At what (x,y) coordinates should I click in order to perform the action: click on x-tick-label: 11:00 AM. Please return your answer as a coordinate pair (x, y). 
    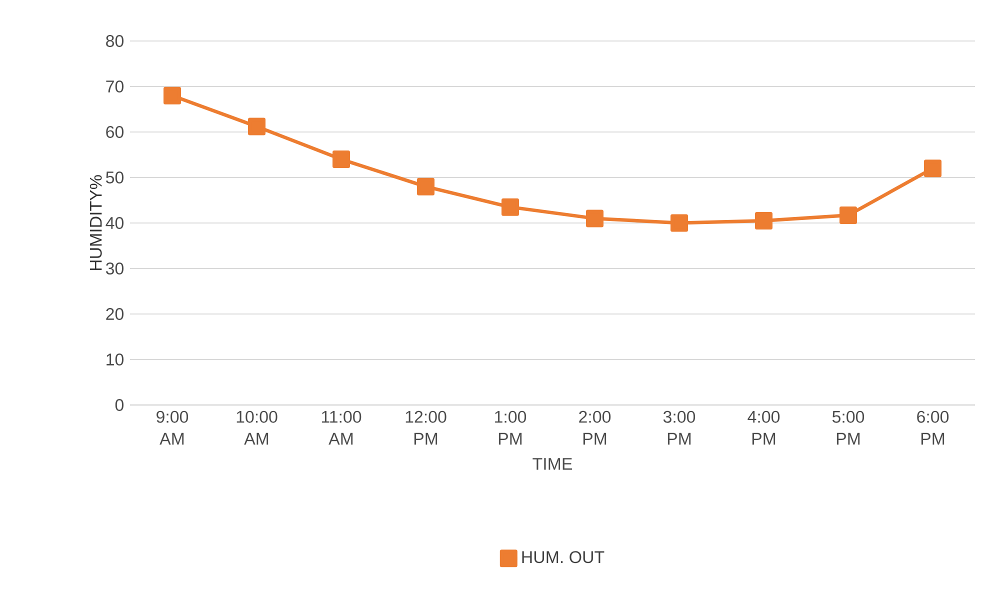
    Looking at the image, I should click on (342, 427).